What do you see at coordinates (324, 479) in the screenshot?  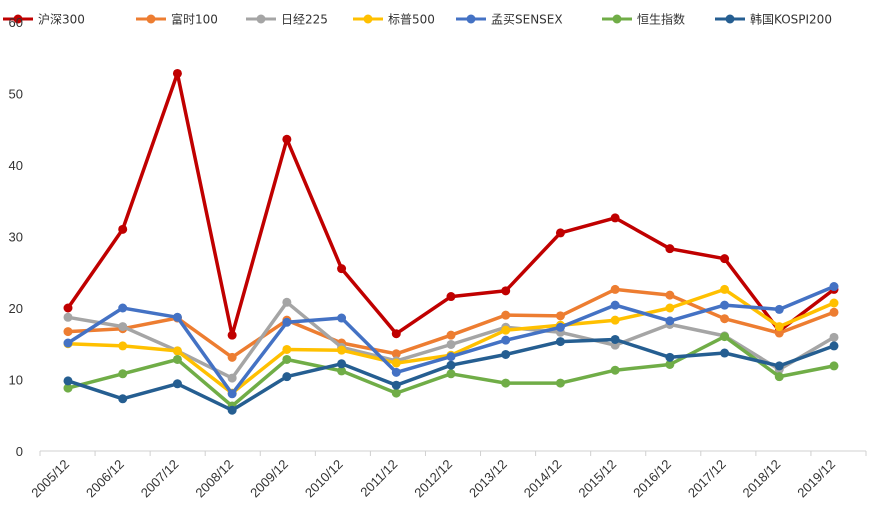 I see `x-tick-label: 2010/12` at bounding box center [324, 479].